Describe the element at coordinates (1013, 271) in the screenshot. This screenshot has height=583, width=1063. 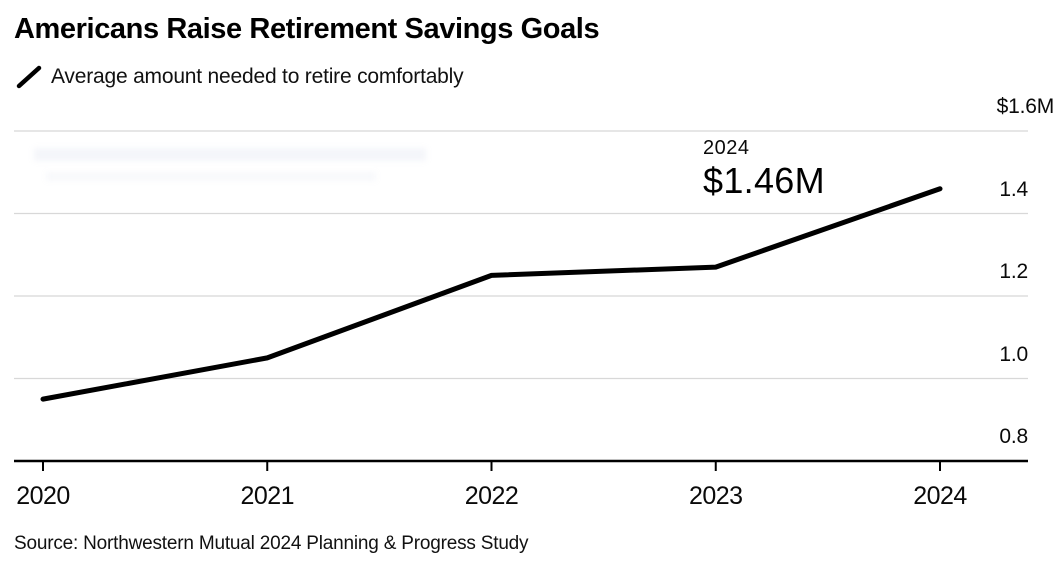
I see `y-axis-label: 1.2` at that location.